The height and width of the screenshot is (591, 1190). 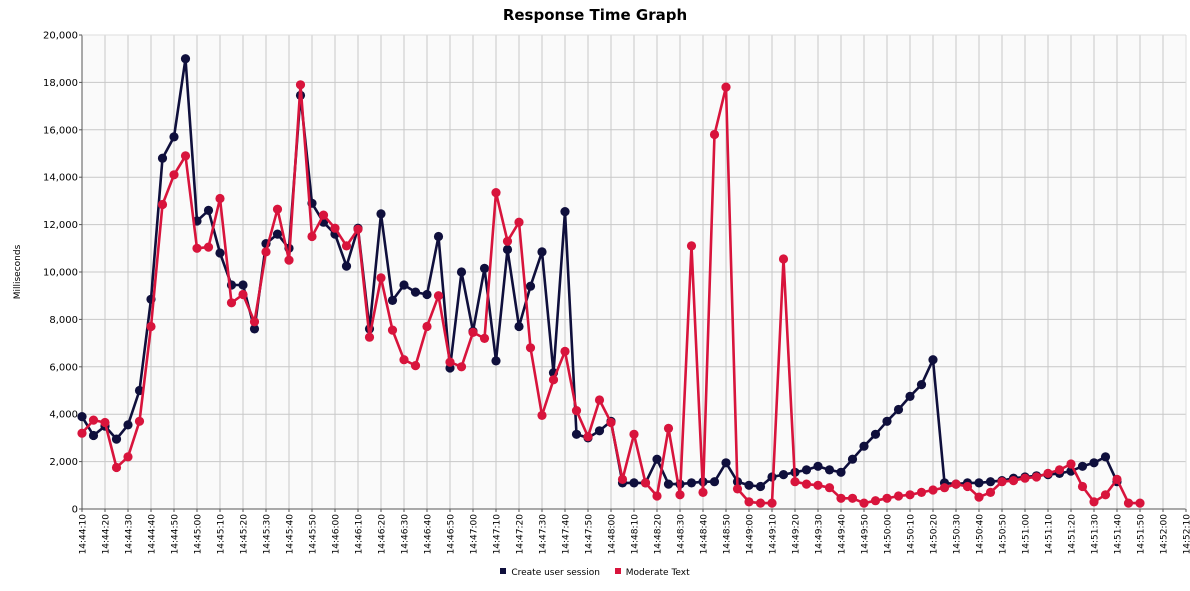 What do you see at coordinates (314, 534) in the screenshot?
I see `x-tick-label: 14:45:50` at bounding box center [314, 534].